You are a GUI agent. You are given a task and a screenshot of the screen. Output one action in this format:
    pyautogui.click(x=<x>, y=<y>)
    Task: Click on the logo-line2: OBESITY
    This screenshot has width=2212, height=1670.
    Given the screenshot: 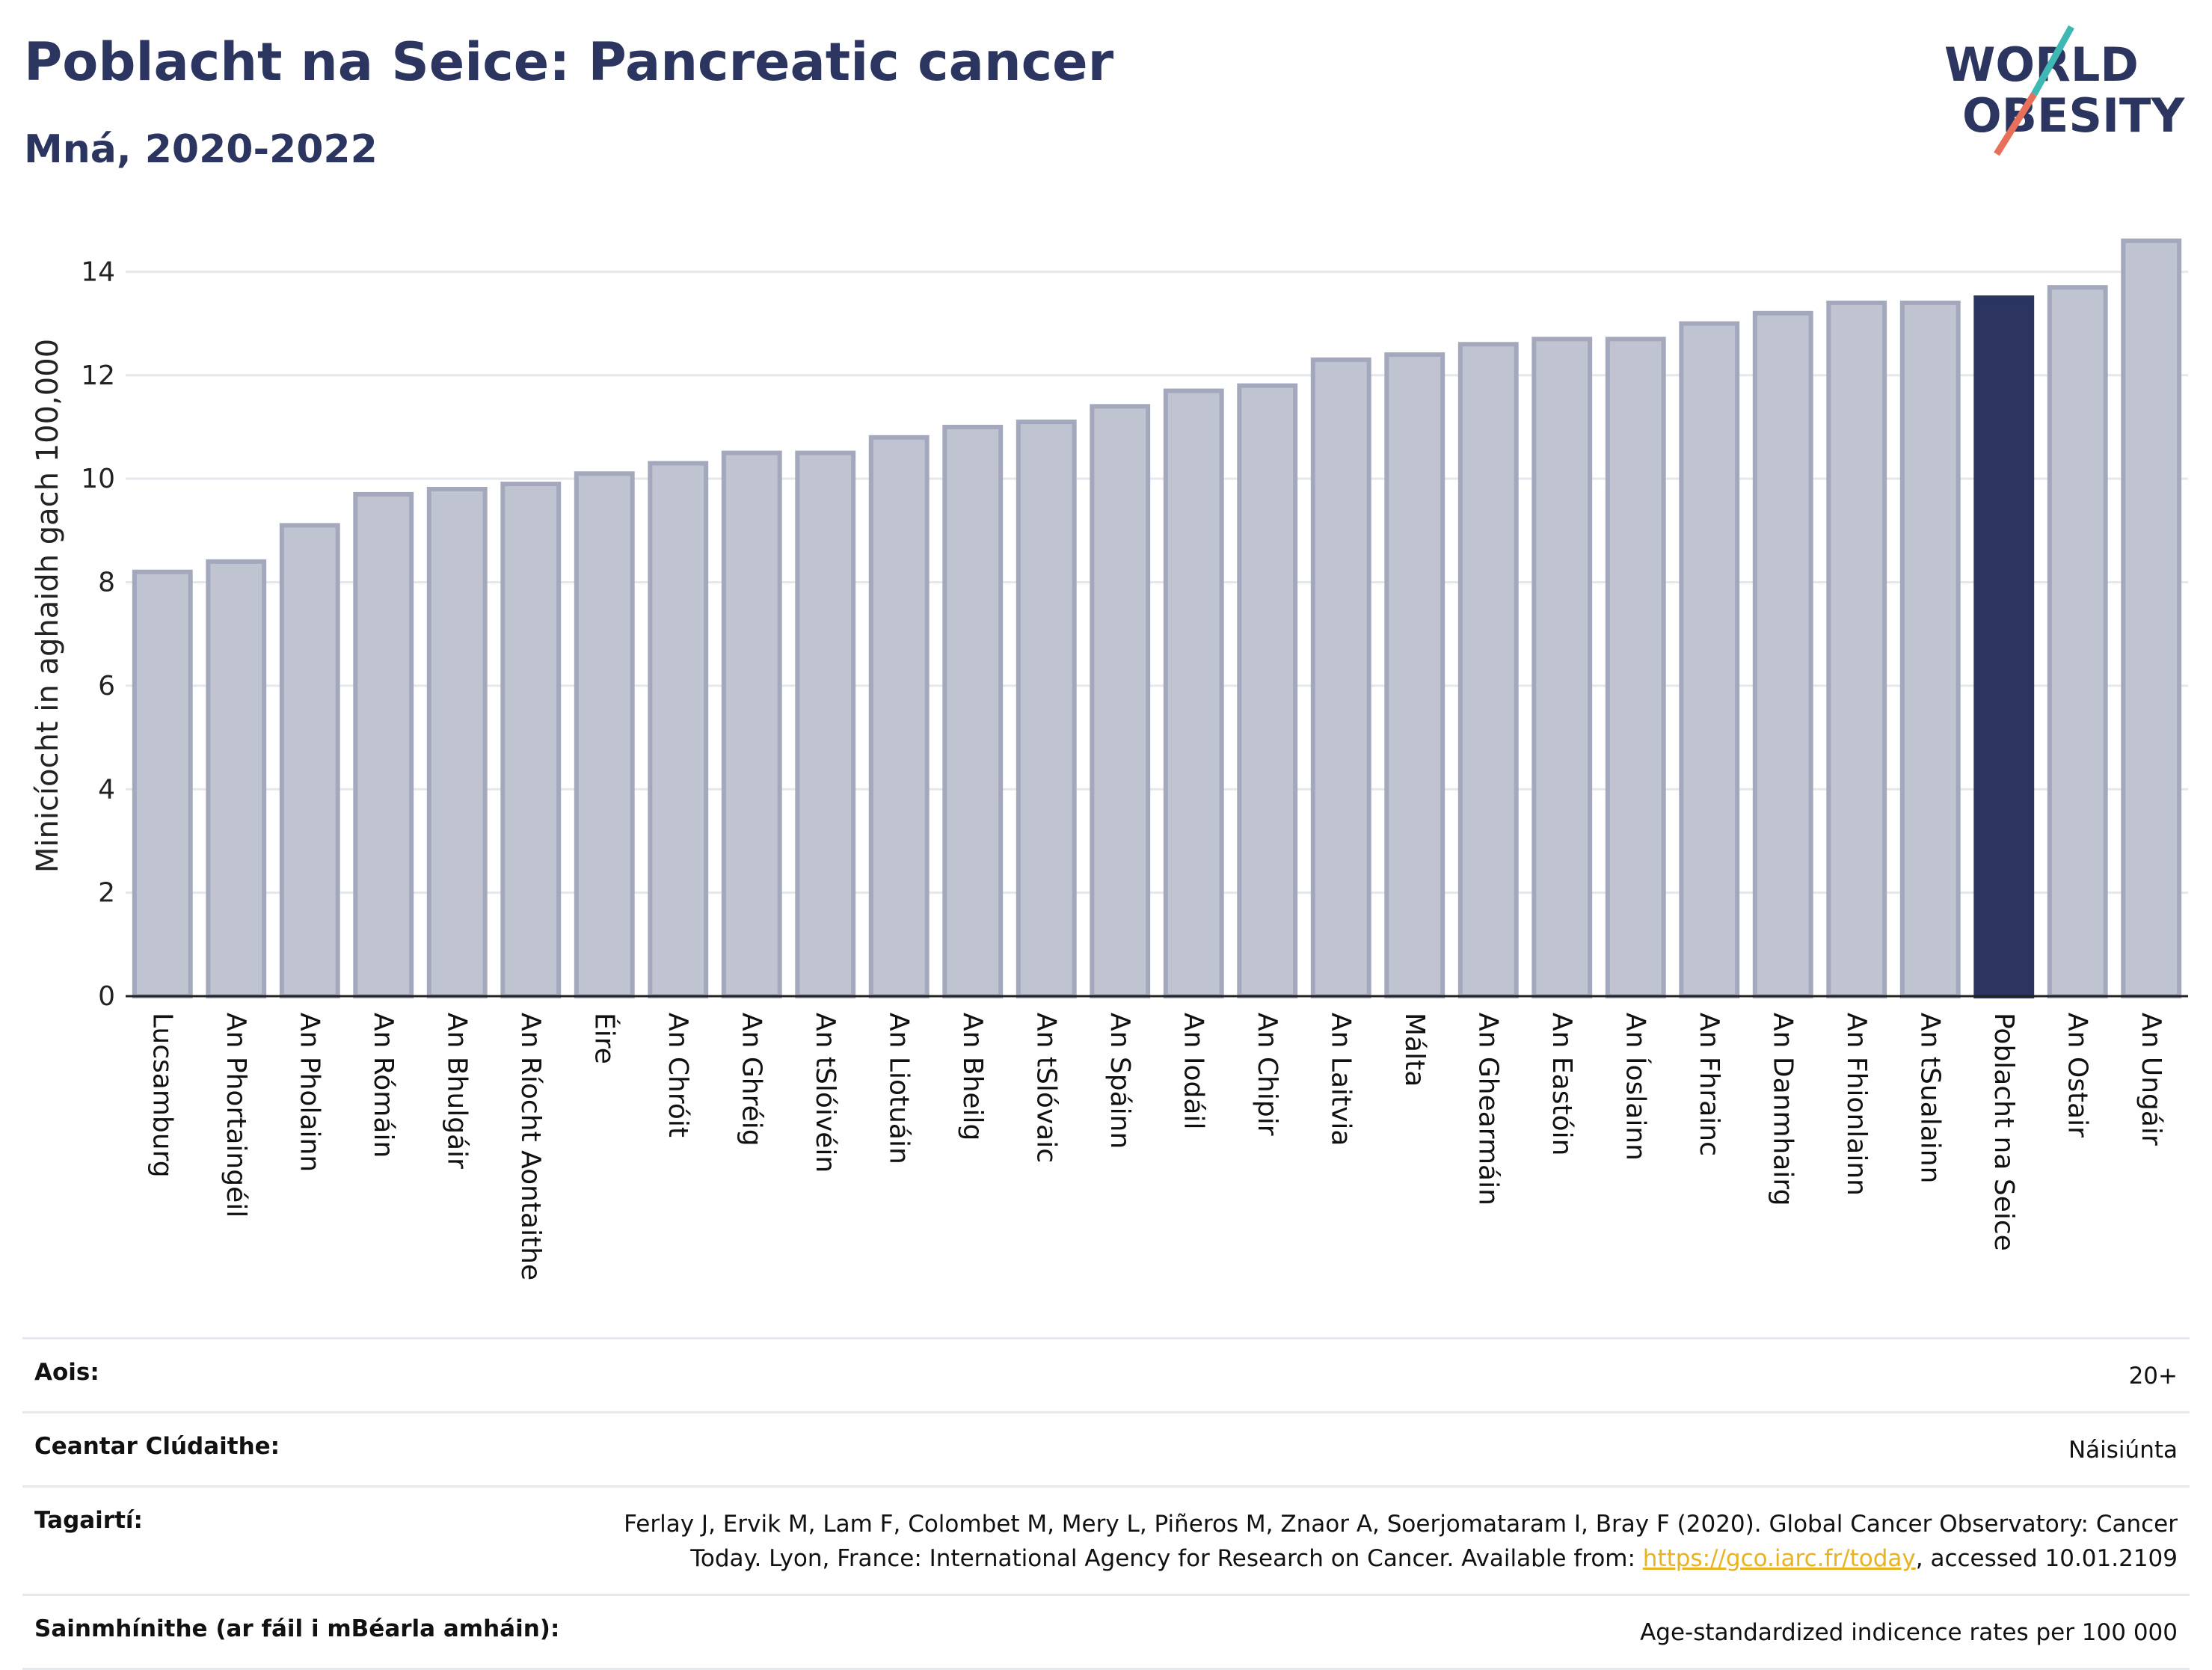 What is the action you would take?
    pyautogui.click(x=2073, y=115)
    